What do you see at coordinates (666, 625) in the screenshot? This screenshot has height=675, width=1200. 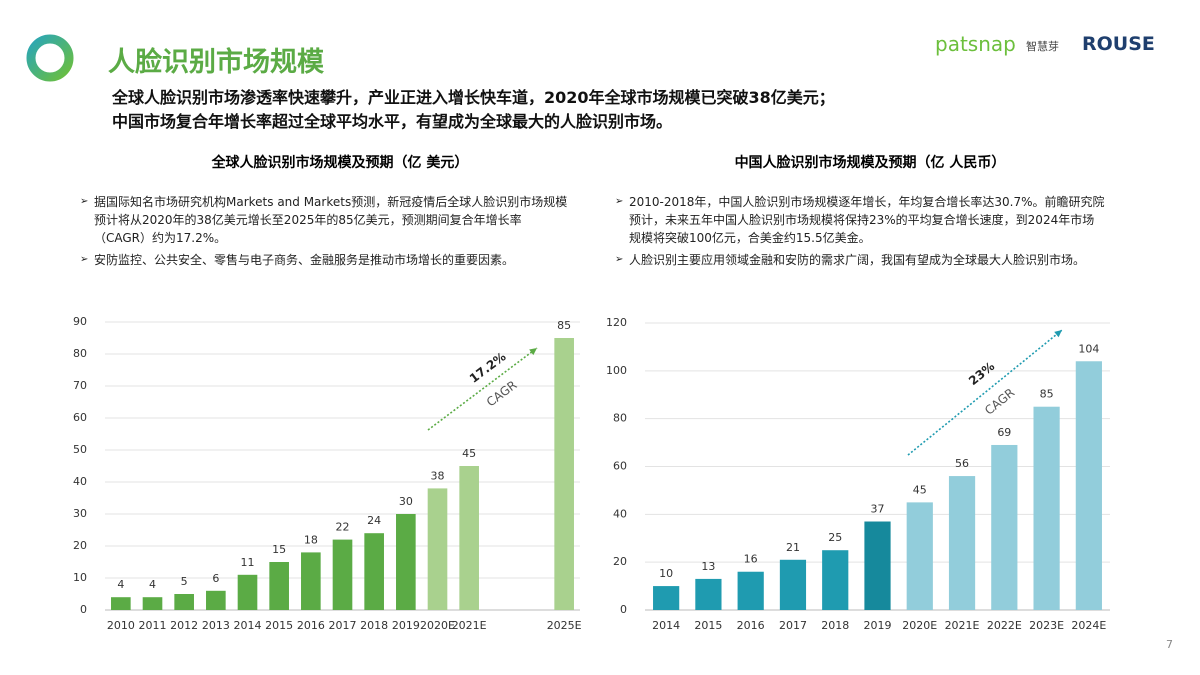 I see `x-tick-label: 2014` at bounding box center [666, 625].